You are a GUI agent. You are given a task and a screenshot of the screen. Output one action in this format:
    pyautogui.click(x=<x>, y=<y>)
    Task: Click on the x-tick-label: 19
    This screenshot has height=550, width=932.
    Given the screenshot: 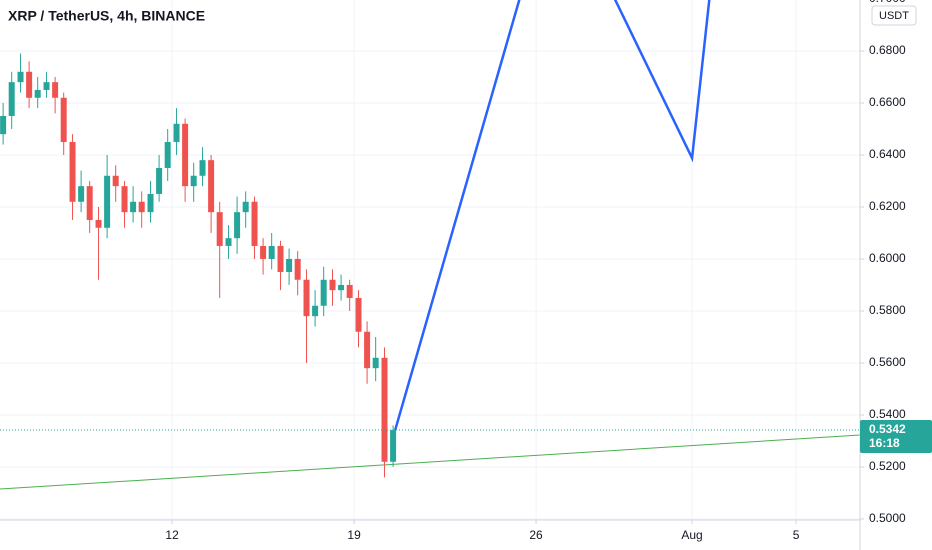 What is the action you would take?
    pyautogui.click(x=354, y=535)
    